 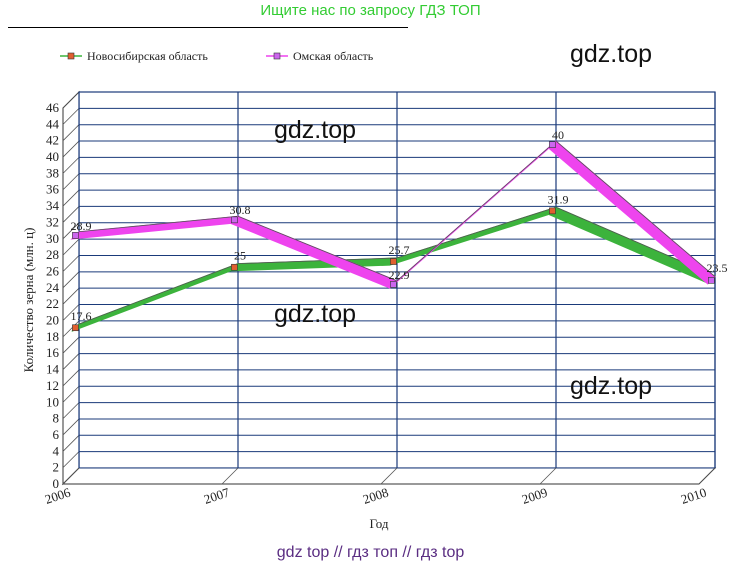 What do you see at coordinates (52, 238) in the screenshot?
I see `y-tick-label: 30` at bounding box center [52, 238].